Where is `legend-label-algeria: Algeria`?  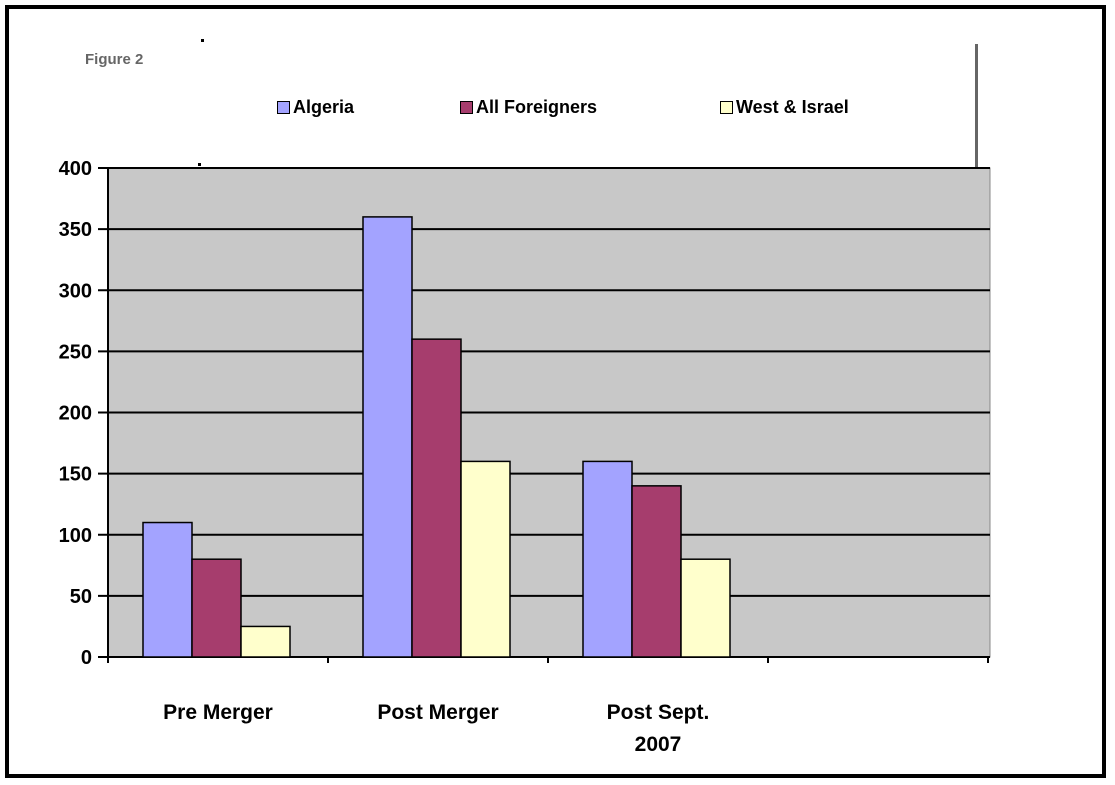 legend-label-algeria: Algeria is located at coordinates (324, 107).